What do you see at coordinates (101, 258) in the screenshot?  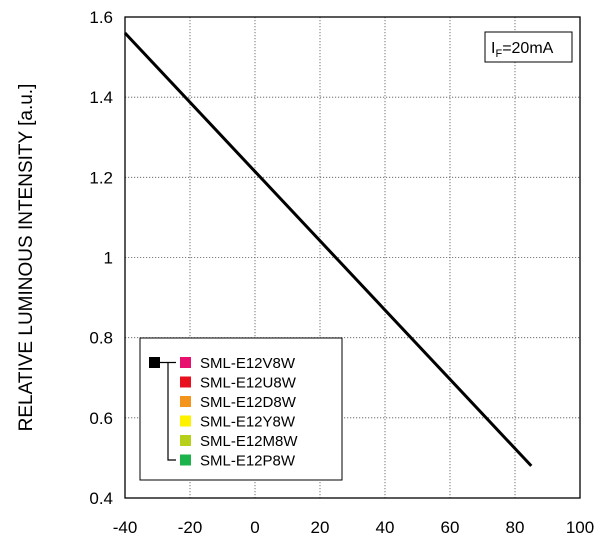 I see `y-tick-labels: 0.4 0.6 0.8 1 1.2 1.4 1.6` at bounding box center [101, 258].